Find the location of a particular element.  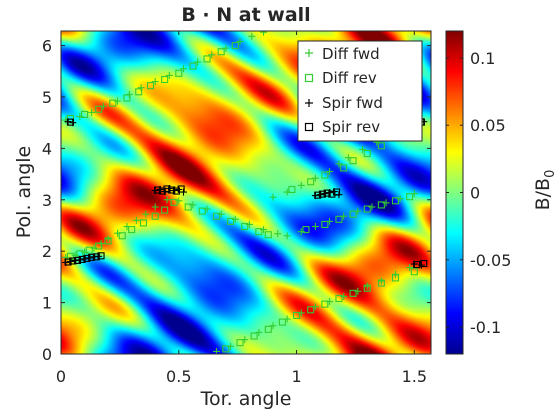

colorbar-tick-label: -0.05 is located at coordinates (490, 260).